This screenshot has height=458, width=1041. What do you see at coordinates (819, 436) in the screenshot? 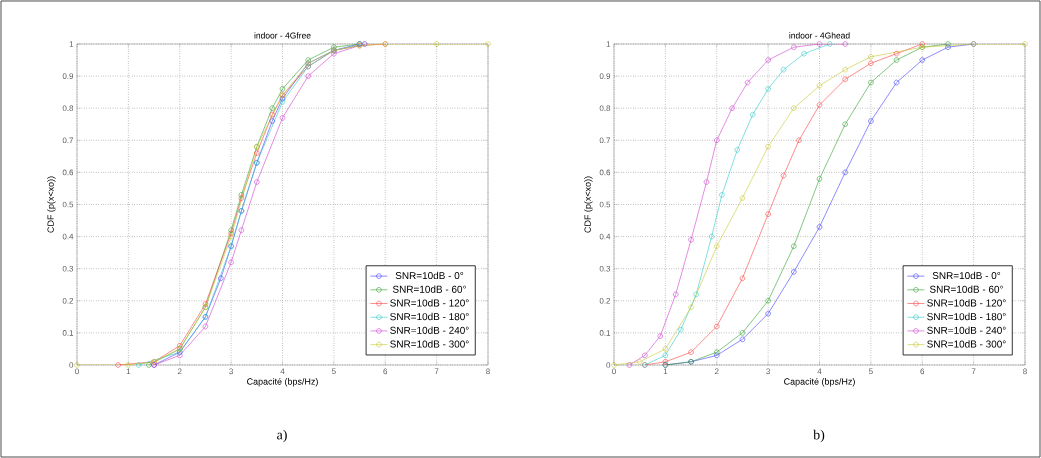
I see `text: b)` at bounding box center [819, 436].